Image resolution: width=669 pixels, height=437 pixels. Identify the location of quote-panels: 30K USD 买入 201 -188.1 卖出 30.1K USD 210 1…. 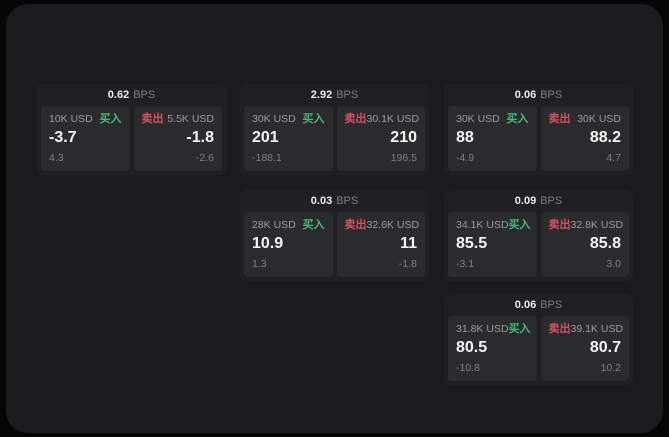
(334, 140).